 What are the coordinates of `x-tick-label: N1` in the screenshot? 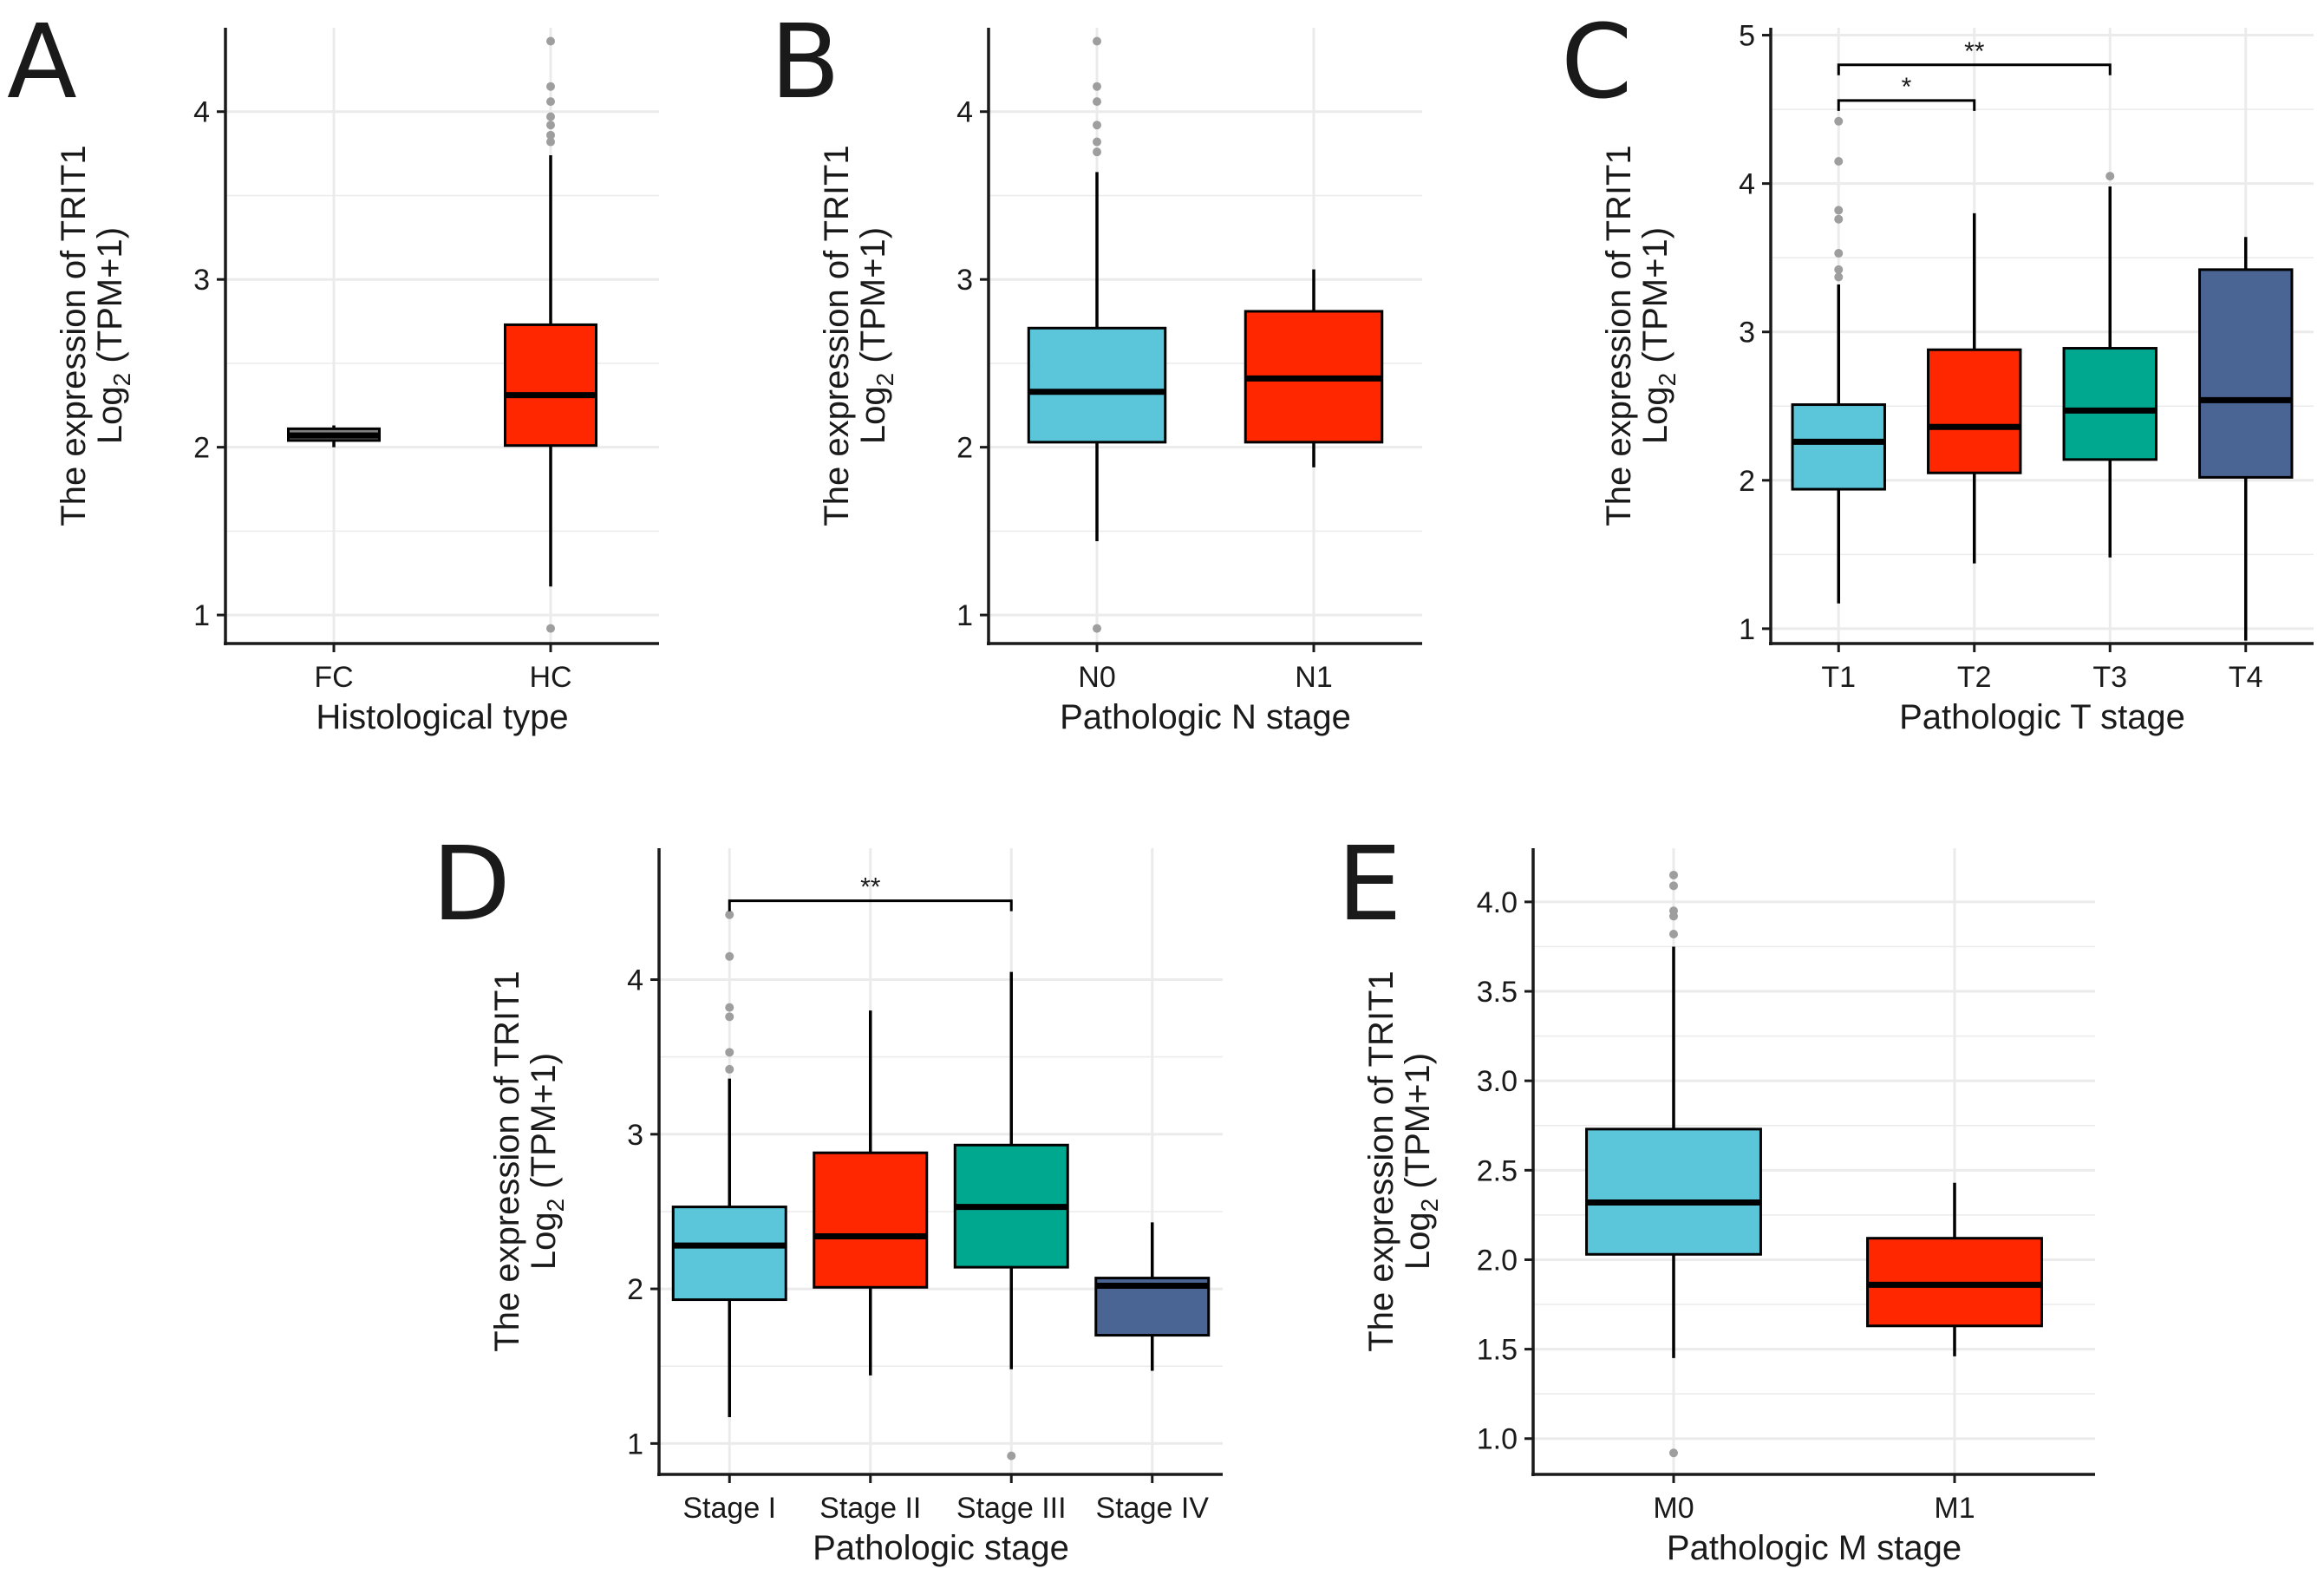 It's located at (1313, 677).